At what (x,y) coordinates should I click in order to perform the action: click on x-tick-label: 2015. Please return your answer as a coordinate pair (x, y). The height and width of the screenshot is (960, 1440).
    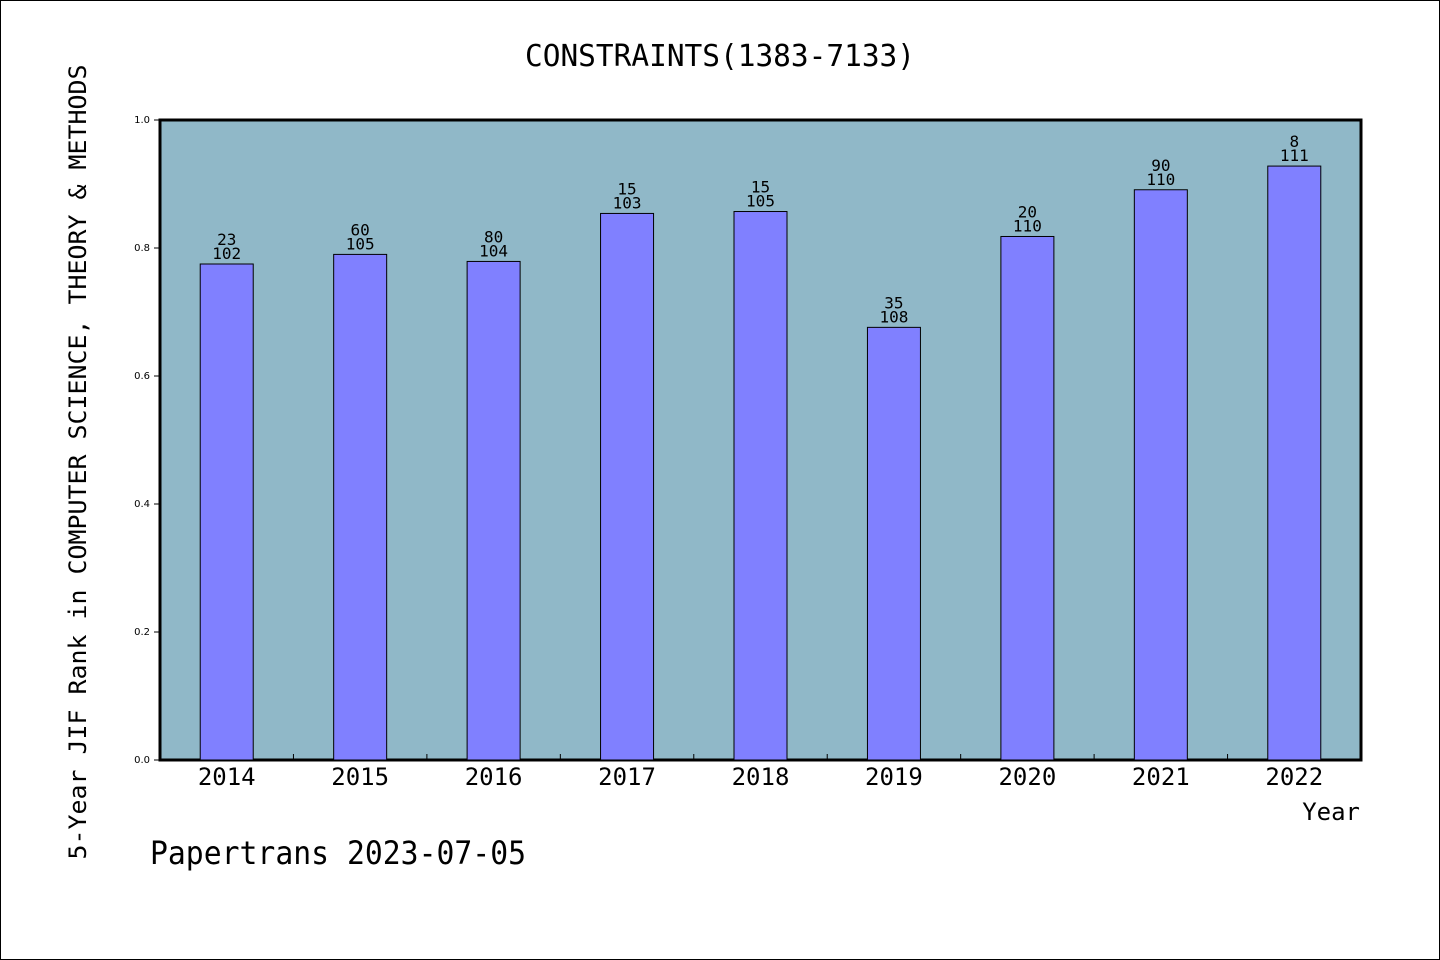
    Looking at the image, I should click on (360, 777).